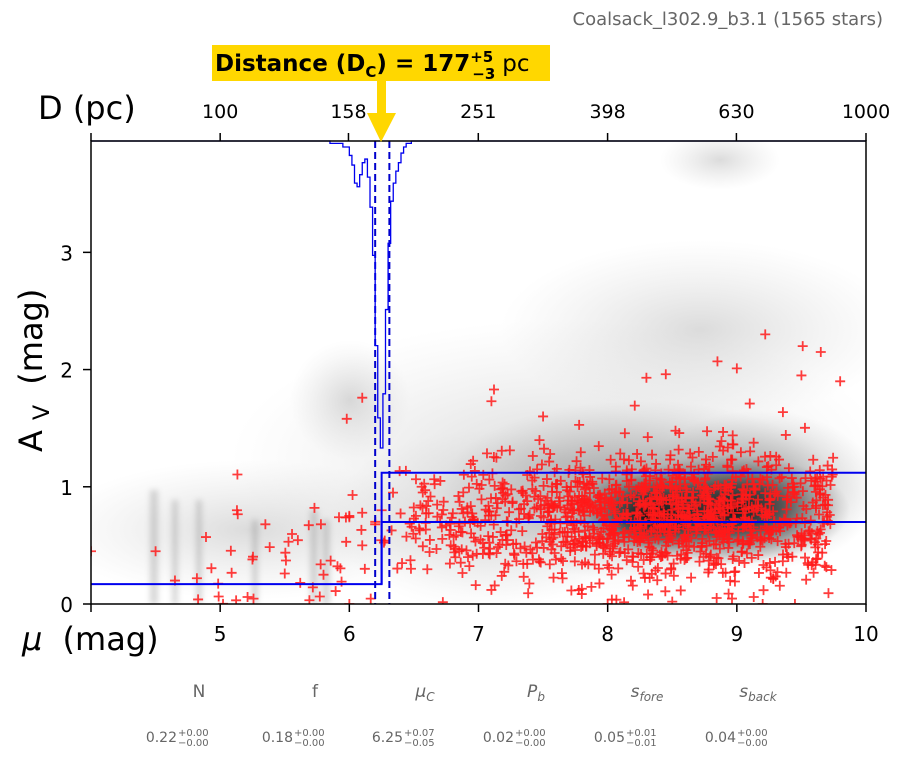 The height and width of the screenshot is (759, 902). Describe the element at coordinates (31, 441) in the screenshot. I see `y-axis-main: A` at that location.